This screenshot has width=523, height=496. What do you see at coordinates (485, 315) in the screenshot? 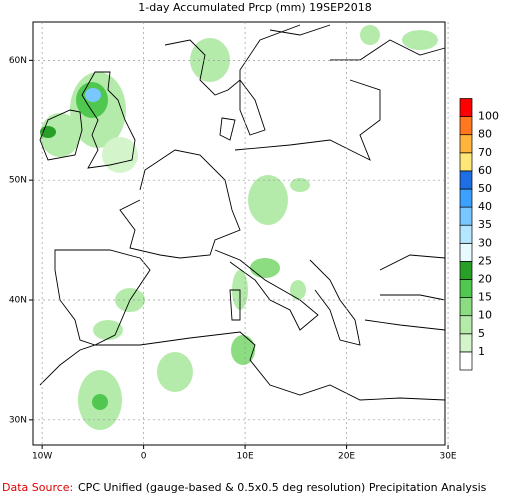
I see `colorbar-label: 10` at bounding box center [485, 315].